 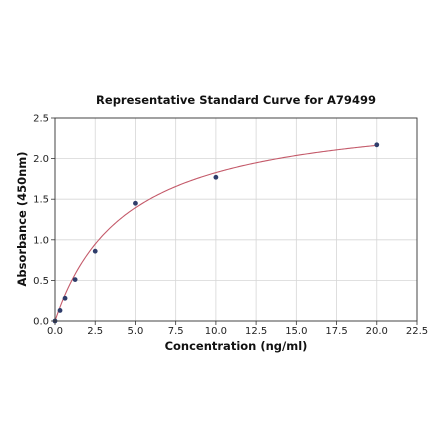 What do you see at coordinates (237, 329) in the screenshot?
I see `x-axis: 0.0 2.5 5.0 7.5 10.0 12.5 15.0 17.5 20.0 22.5` at bounding box center [237, 329].